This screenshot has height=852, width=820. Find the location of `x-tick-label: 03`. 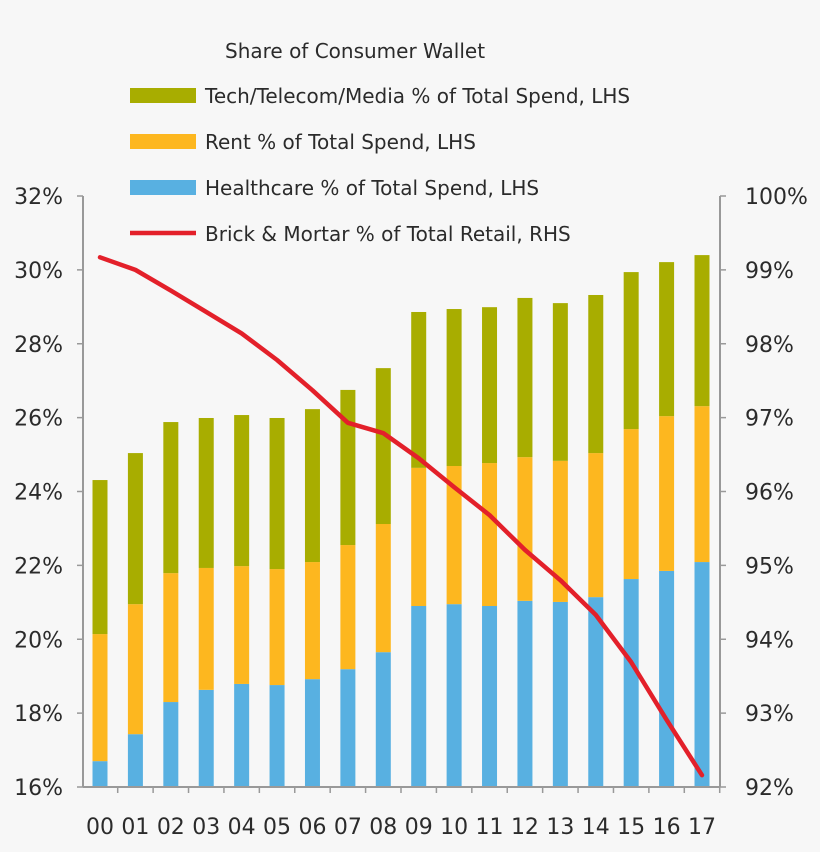

x-tick-label: 03 is located at coordinates (206, 827).